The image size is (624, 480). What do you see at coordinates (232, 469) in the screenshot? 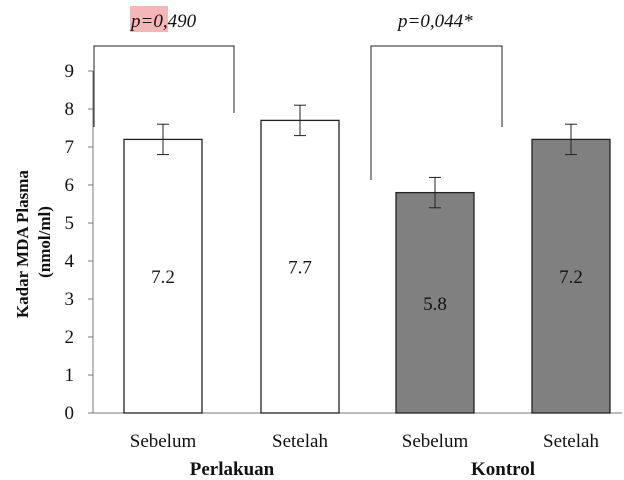
I see `group-label: Perlakuan` at bounding box center [232, 469].